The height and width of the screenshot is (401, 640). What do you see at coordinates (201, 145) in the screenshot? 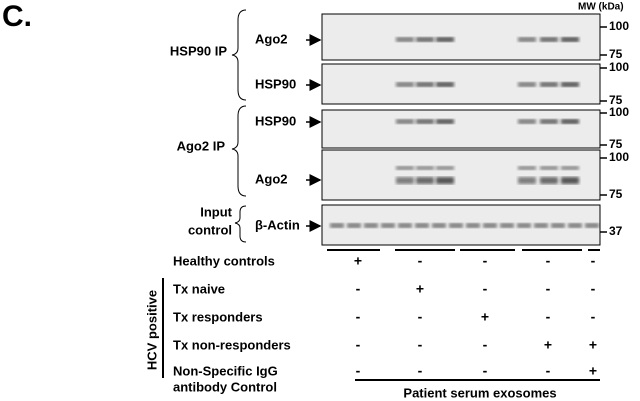
I see `ip-group-label: Ago2 IP` at bounding box center [201, 145].